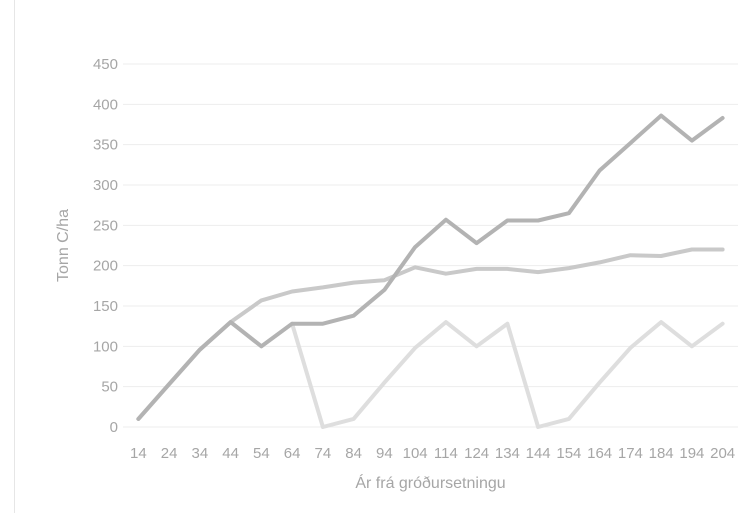 The image size is (741, 513). What do you see at coordinates (105, 346) in the screenshot?
I see `y-tick-label: 100` at bounding box center [105, 346].